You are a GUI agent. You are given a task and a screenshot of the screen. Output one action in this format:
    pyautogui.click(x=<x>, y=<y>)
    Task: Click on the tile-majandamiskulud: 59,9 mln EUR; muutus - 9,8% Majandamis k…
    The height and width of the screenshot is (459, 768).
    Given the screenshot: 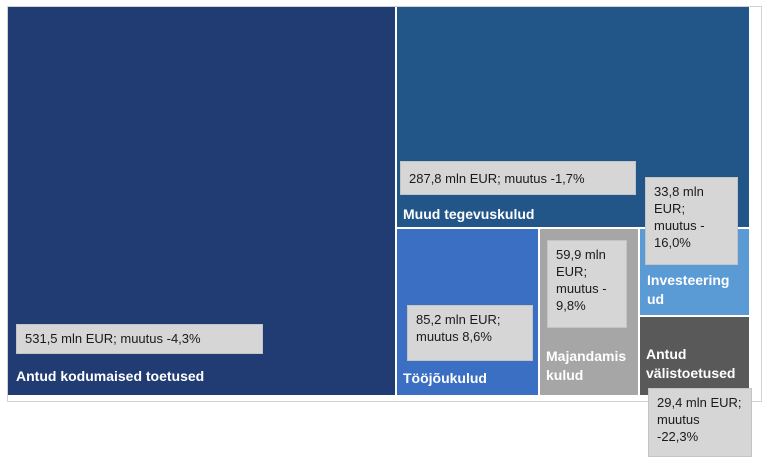 What is the action you would take?
    pyautogui.click(x=590, y=312)
    